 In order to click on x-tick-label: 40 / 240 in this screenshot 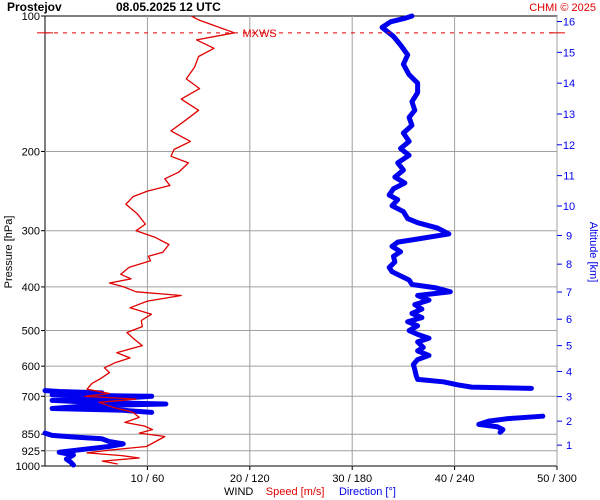, I will do `click(455, 479)`.